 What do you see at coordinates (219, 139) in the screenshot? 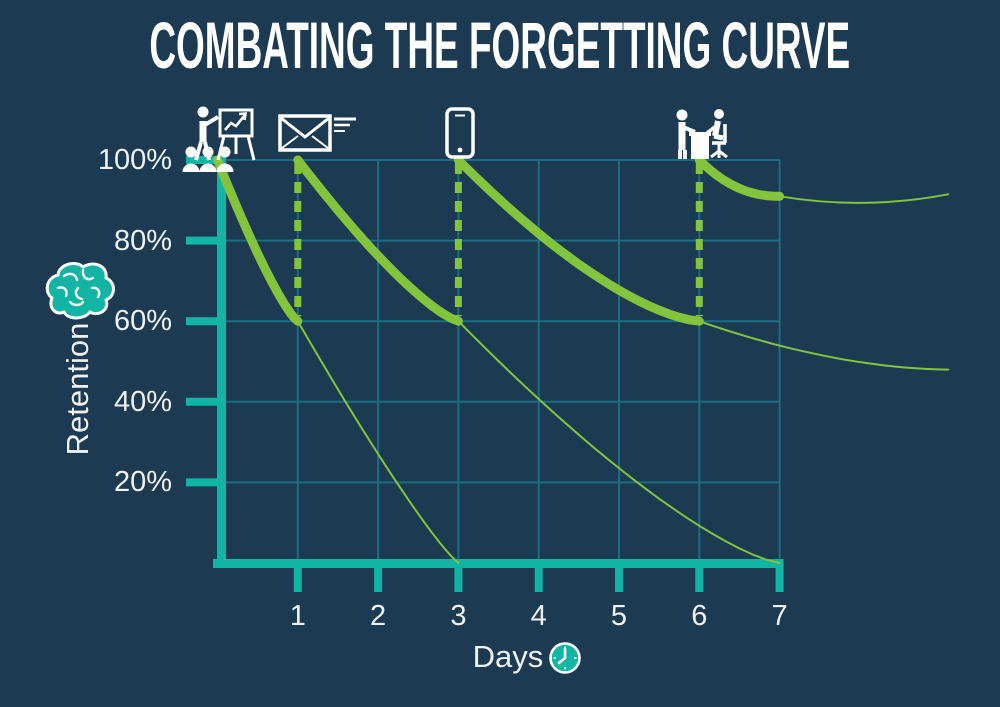
I see `presentation-icon` at bounding box center [219, 139].